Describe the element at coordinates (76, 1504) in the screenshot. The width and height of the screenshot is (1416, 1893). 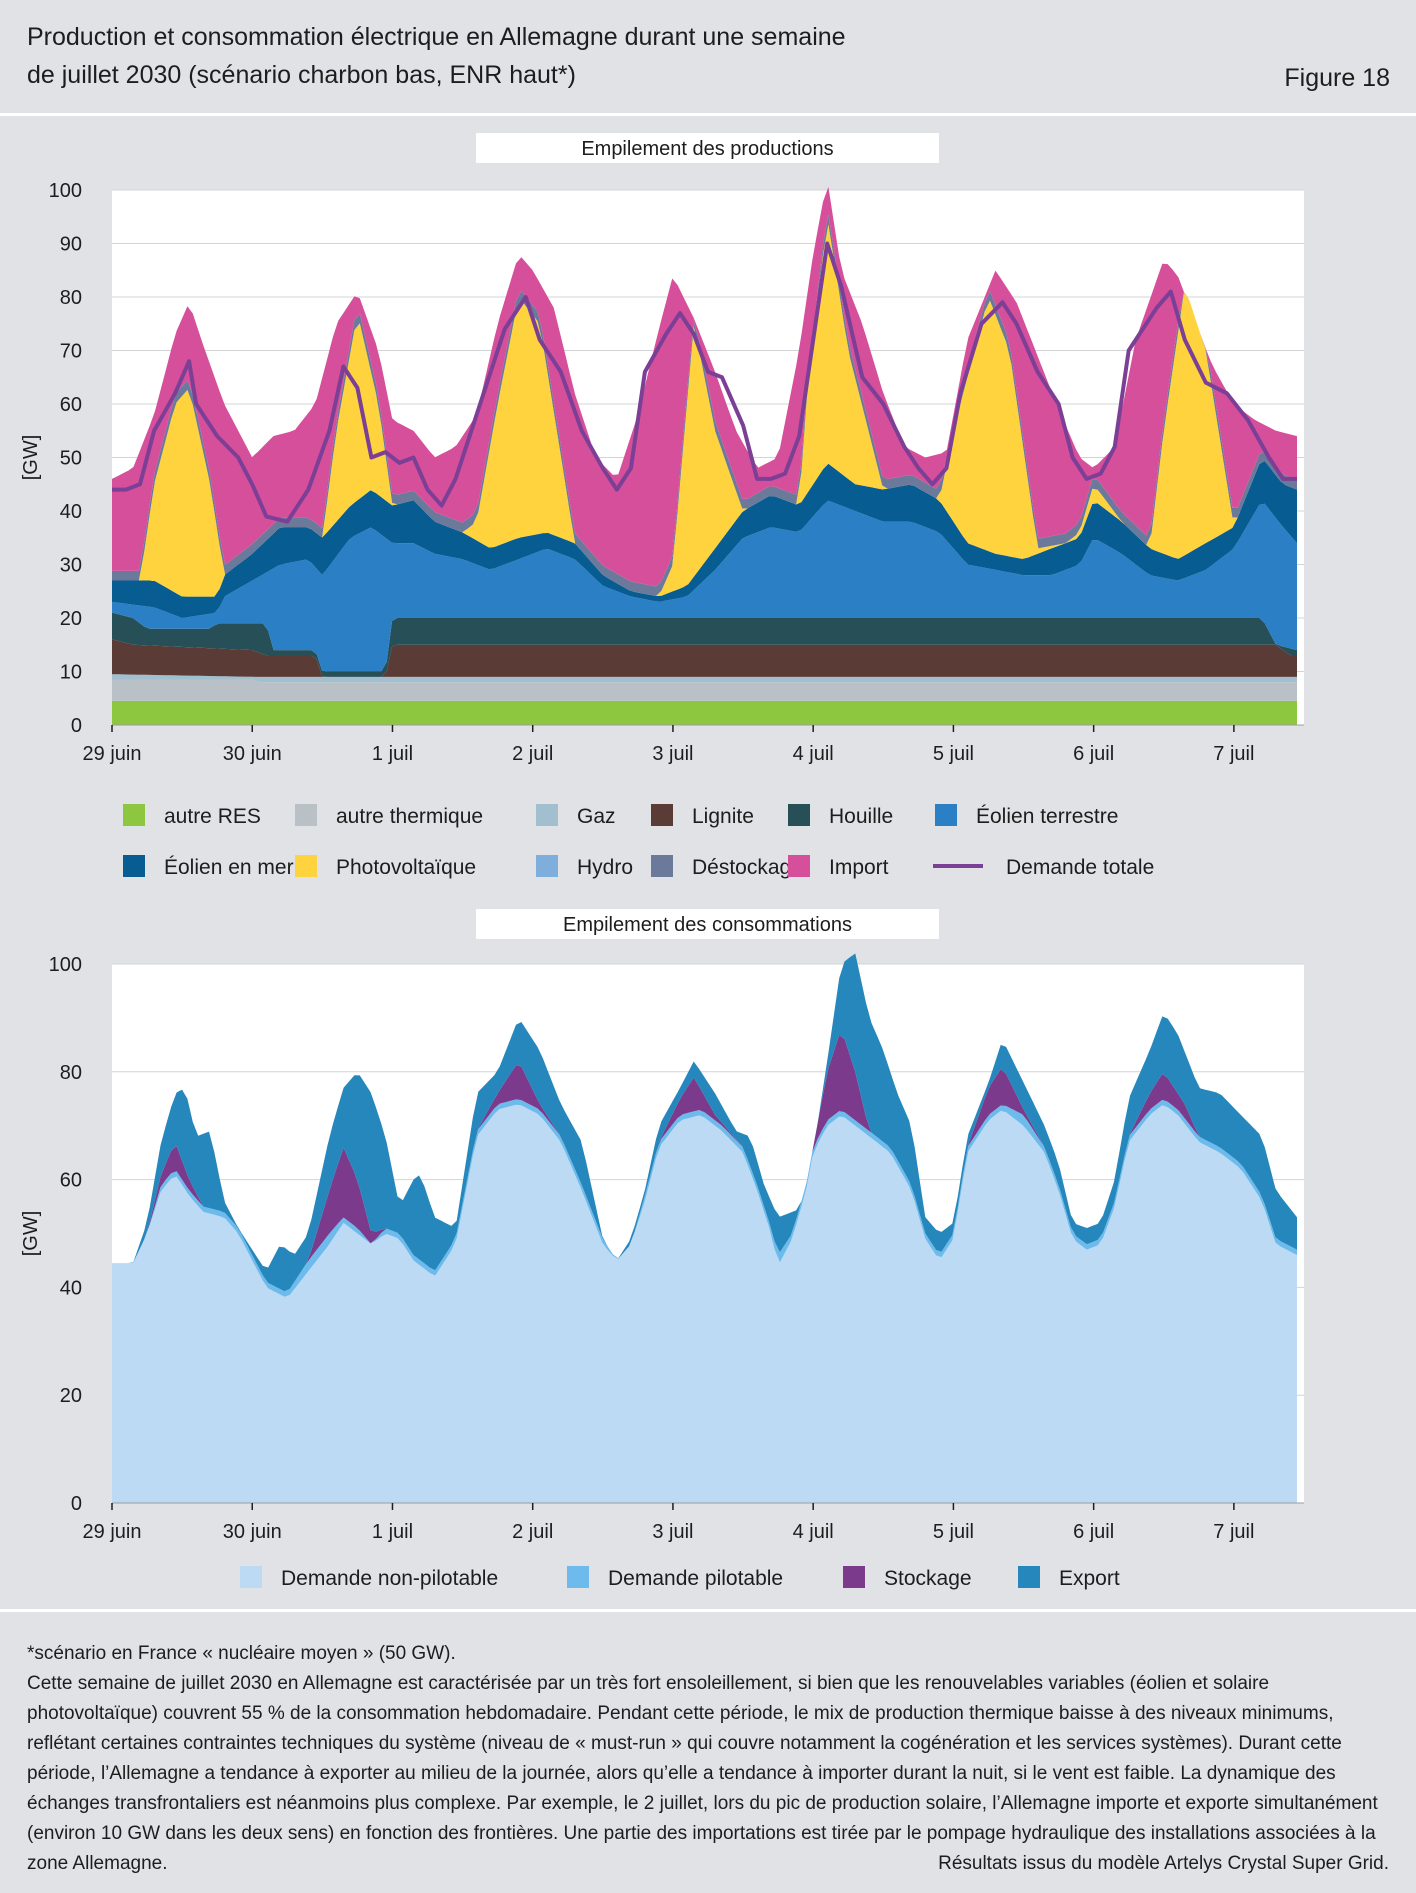
I see `y-tick-label: 0` at that location.